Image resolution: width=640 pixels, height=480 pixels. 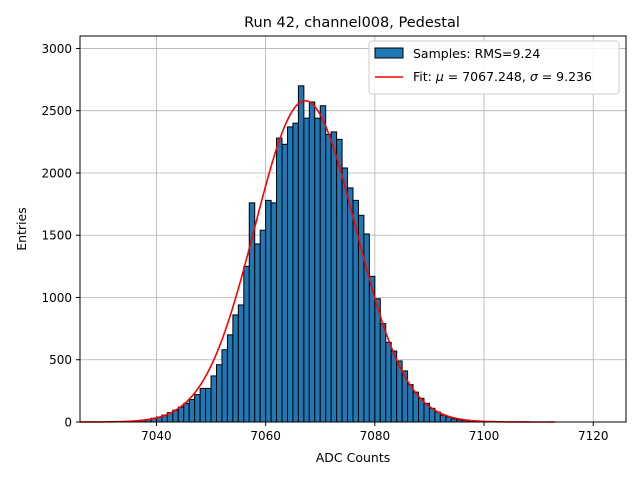 I want to click on y-tick-label: 3000, so click(x=56, y=49).